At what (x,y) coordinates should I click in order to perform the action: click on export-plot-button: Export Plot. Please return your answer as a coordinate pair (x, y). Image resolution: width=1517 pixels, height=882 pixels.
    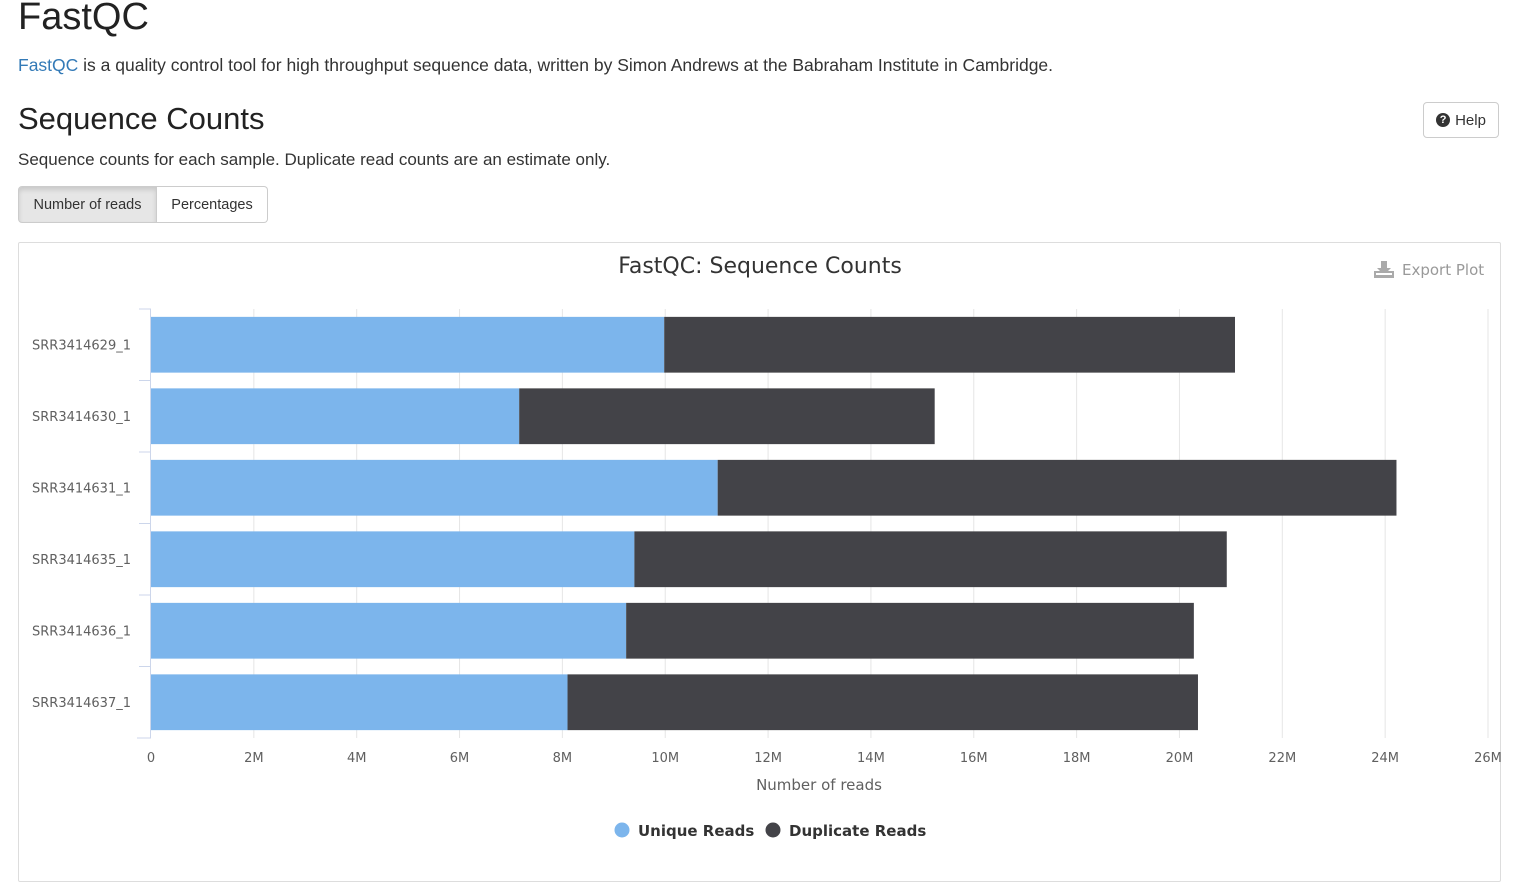
    Looking at the image, I should click on (1428, 270).